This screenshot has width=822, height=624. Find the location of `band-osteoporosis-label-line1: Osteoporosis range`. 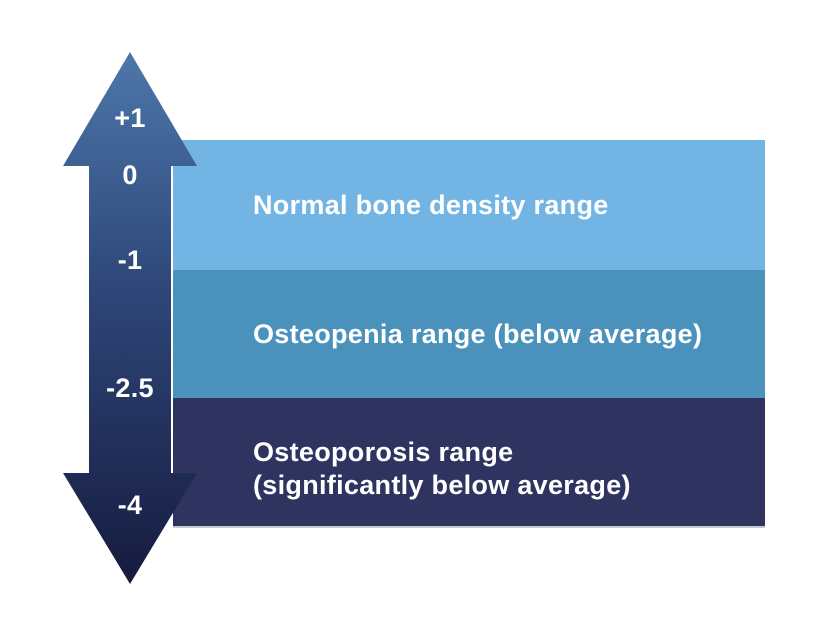

band-osteoporosis-label-line1: Osteoporosis range is located at coordinates (383, 452).